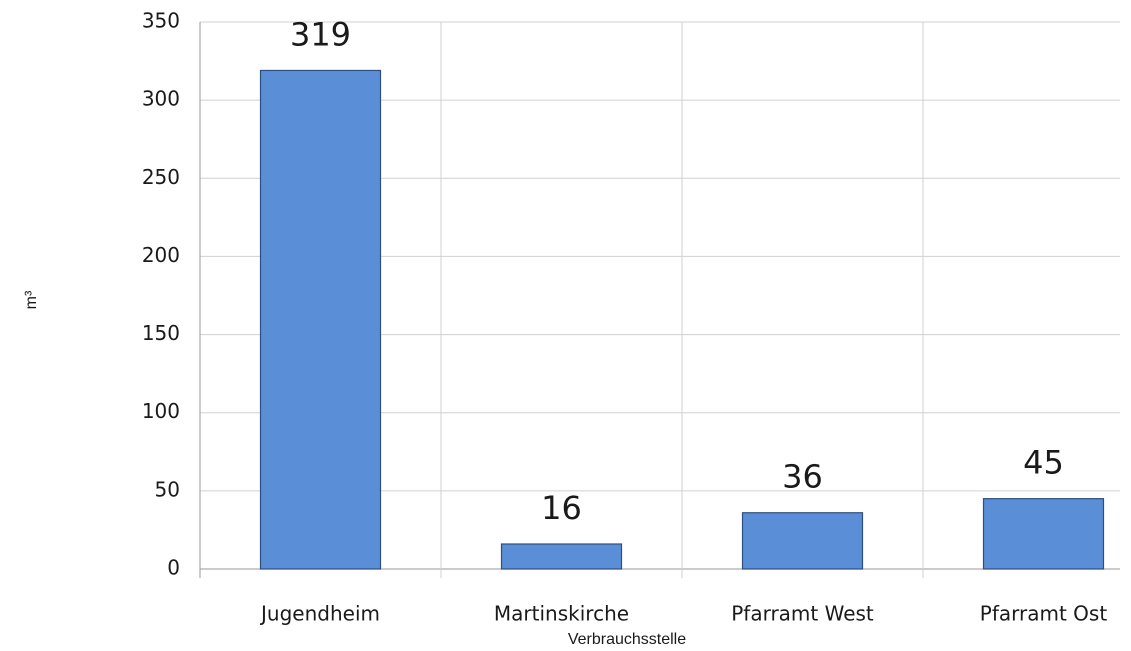 The width and height of the screenshot is (1131, 651). Describe the element at coordinates (1044, 614) in the screenshot. I see `x-tick-label: Pfarramt Ost` at that location.